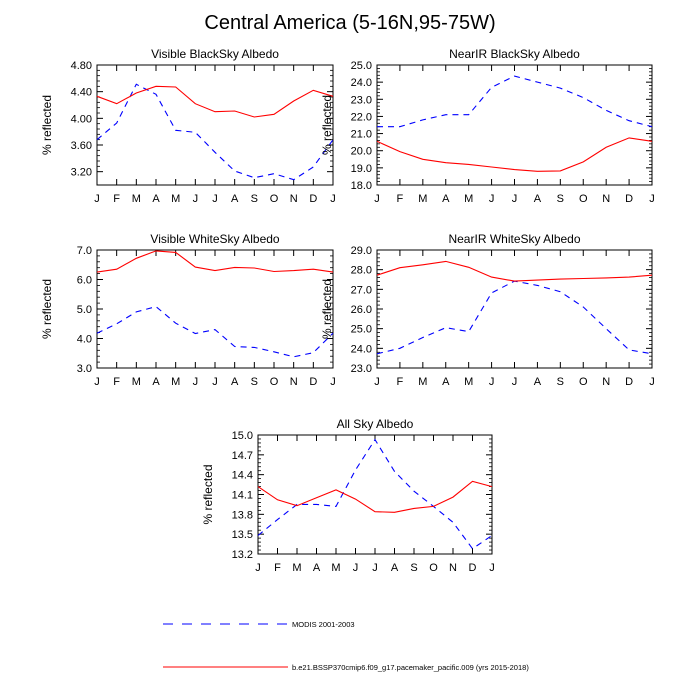  I want to click on chart5-xtick-label: O, so click(433, 568).